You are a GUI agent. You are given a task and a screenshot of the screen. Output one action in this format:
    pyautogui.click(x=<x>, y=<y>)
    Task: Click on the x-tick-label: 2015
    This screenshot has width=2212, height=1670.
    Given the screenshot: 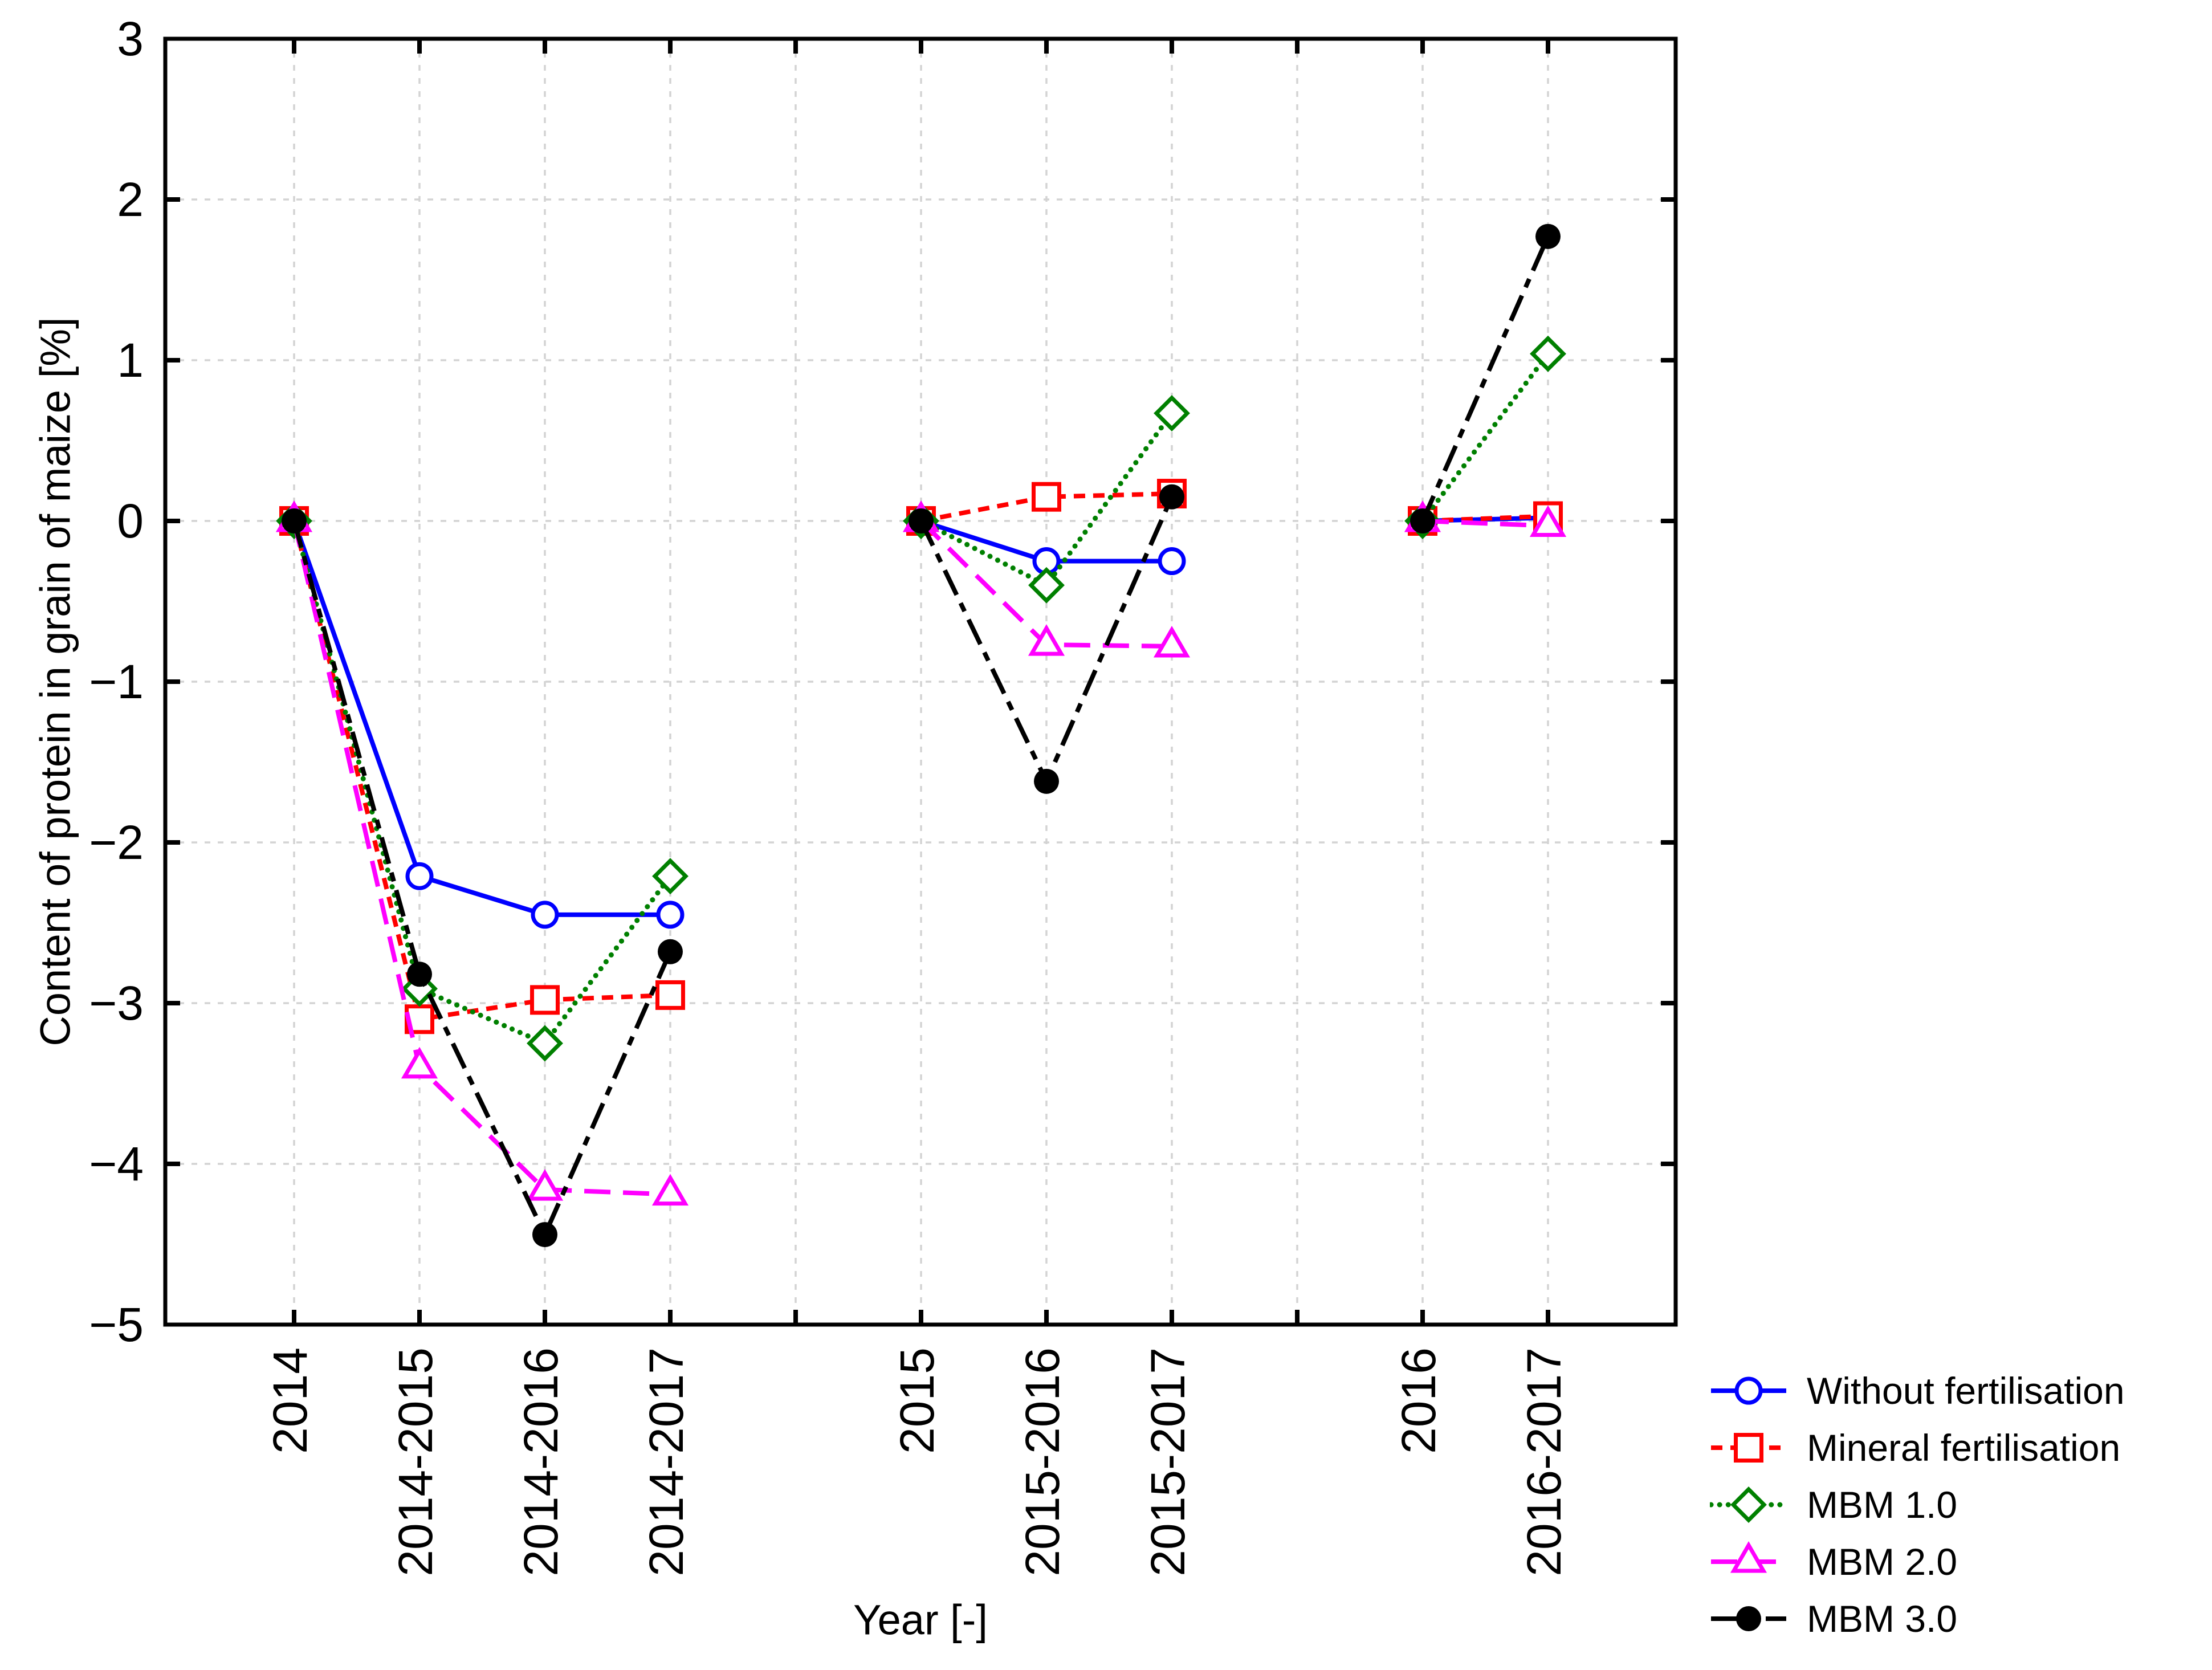 What is the action you would take?
    pyautogui.click(x=917, y=1400)
    